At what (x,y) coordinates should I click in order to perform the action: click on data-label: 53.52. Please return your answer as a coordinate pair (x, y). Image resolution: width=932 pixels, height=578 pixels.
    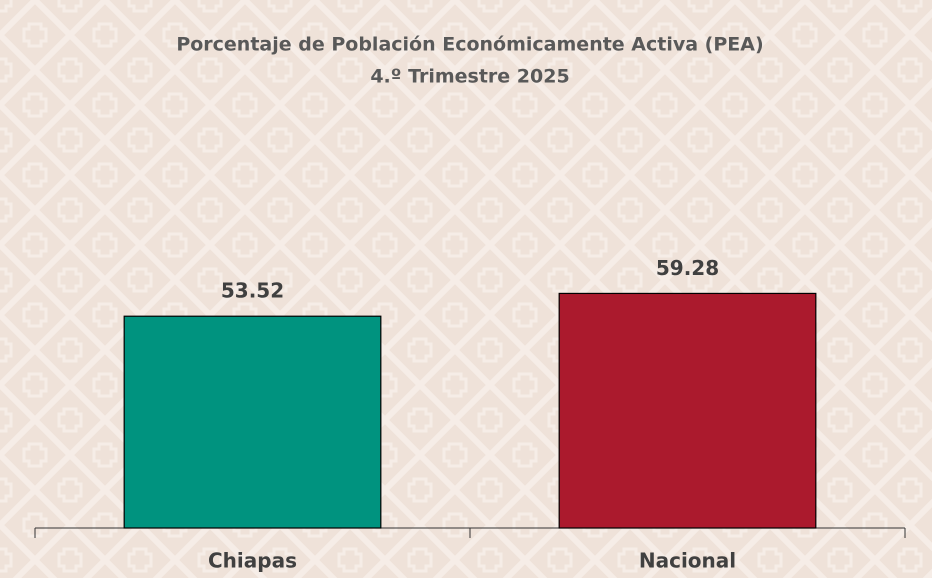
    Looking at the image, I should click on (252, 291).